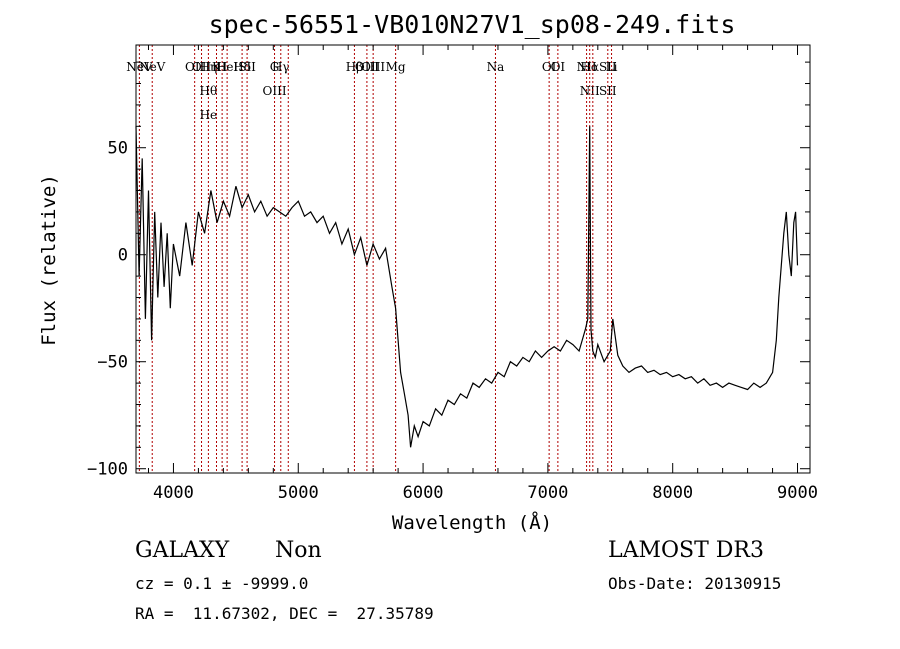 The height and width of the screenshot is (649, 900). What do you see at coordinates (107, 309) in the screenshot?
I see `y-tick-labels: −100 −50 0 50` at bounding box center [107, 309].